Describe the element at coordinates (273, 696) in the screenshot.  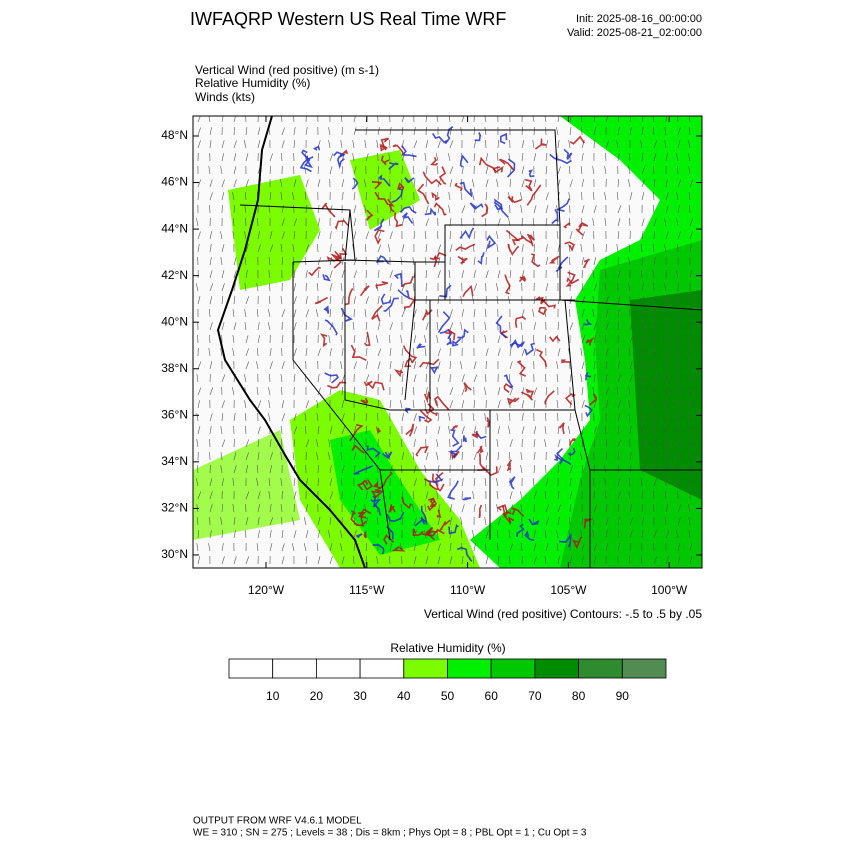
I see `colorbar-label: 10` at that location.